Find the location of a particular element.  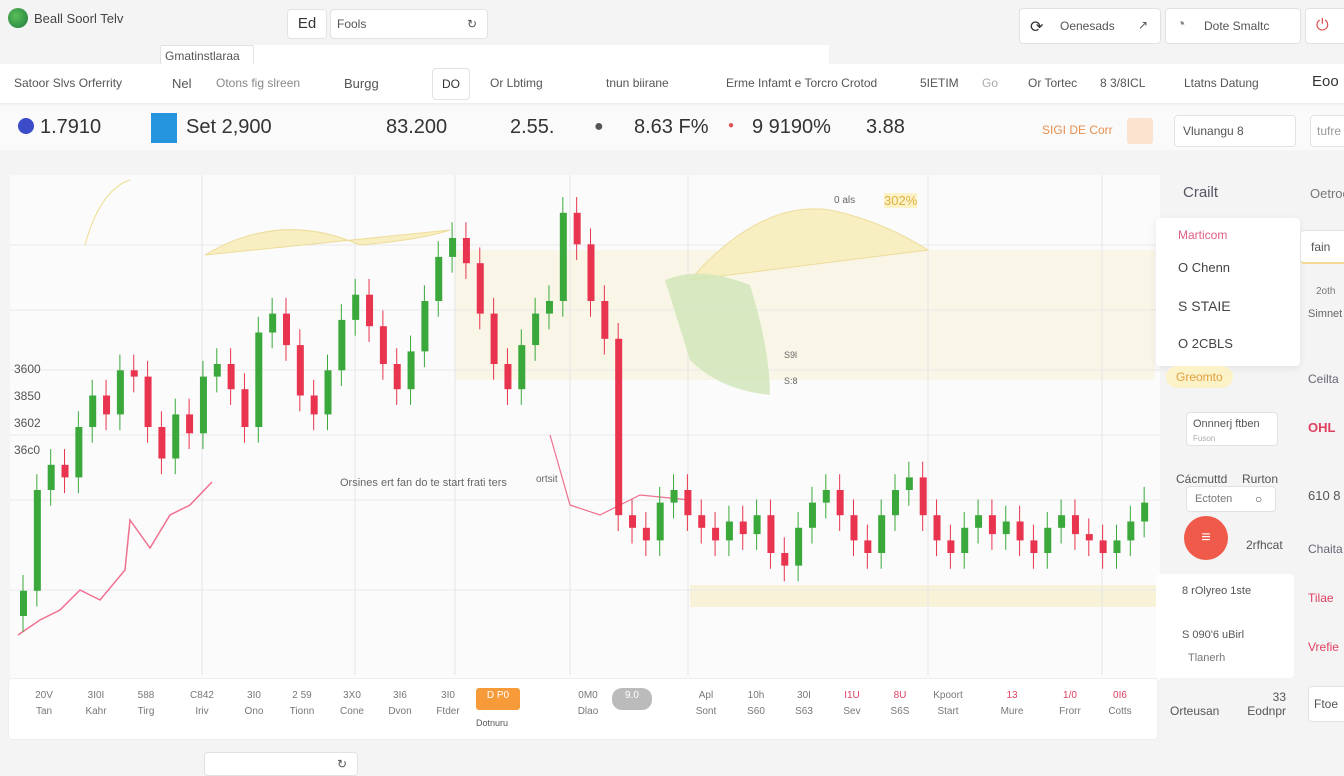

toolbar-item: 5IETIM is located at coordinates (939, 83).